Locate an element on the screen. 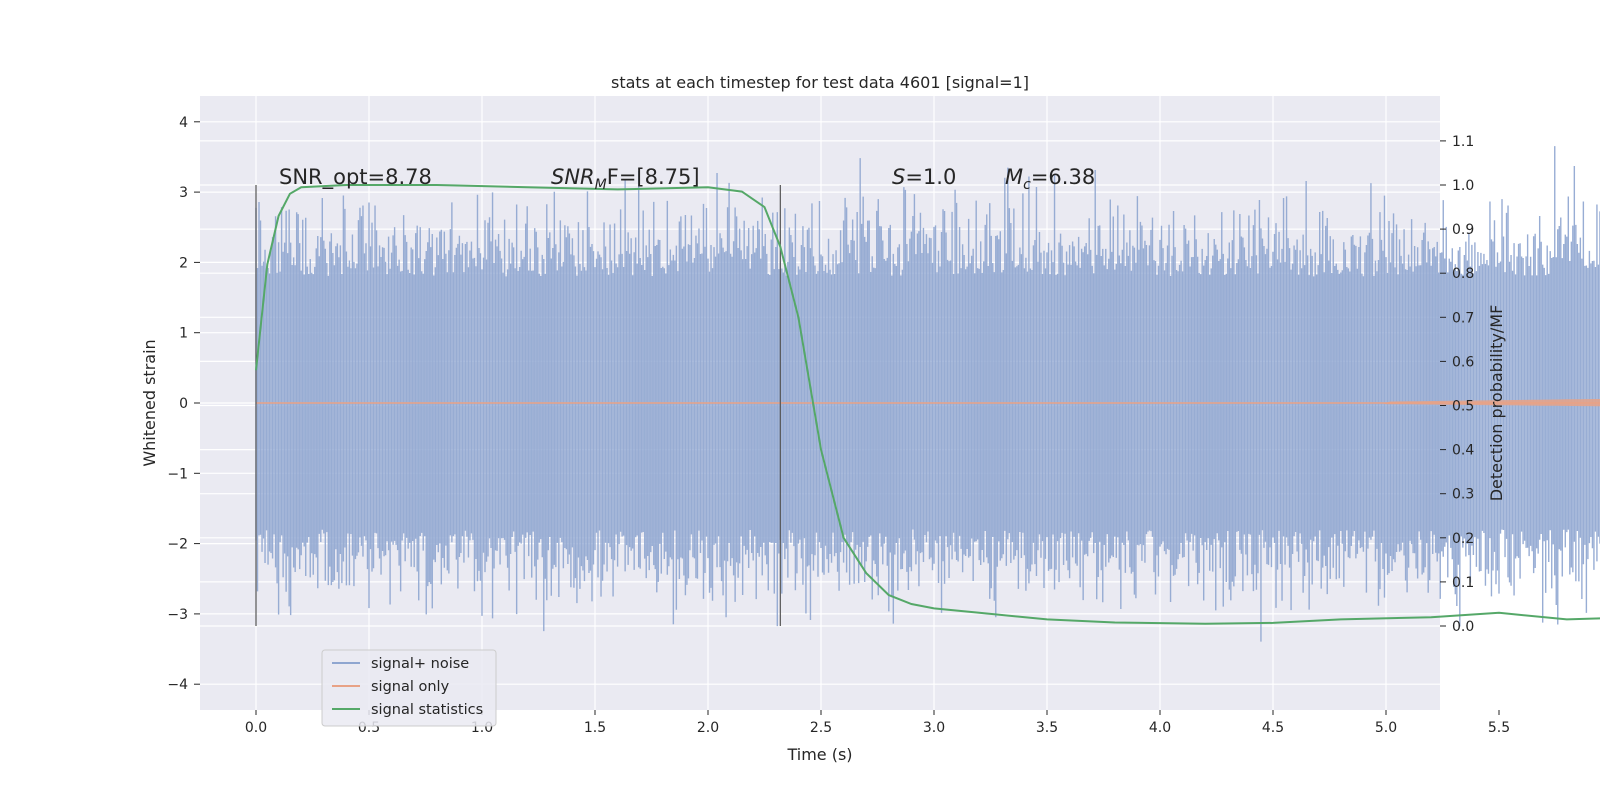 The width and height of the screenshot is (1600, 800). y-left-tick-label: 0 is located at coordinates (183, 404).